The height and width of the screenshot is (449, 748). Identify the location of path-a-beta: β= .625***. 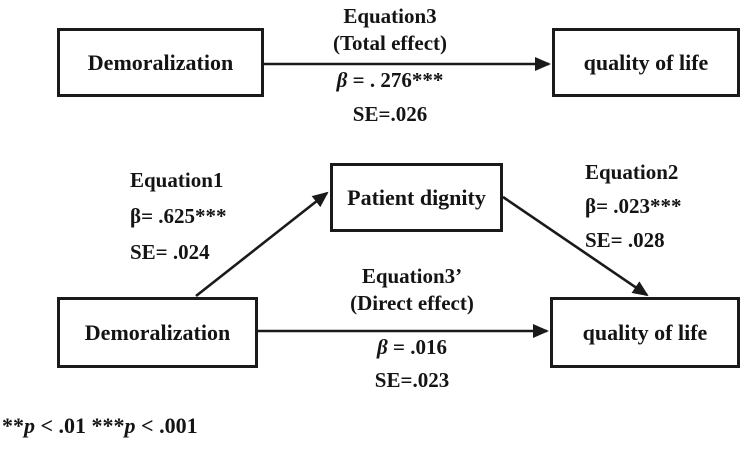
(178, 216).